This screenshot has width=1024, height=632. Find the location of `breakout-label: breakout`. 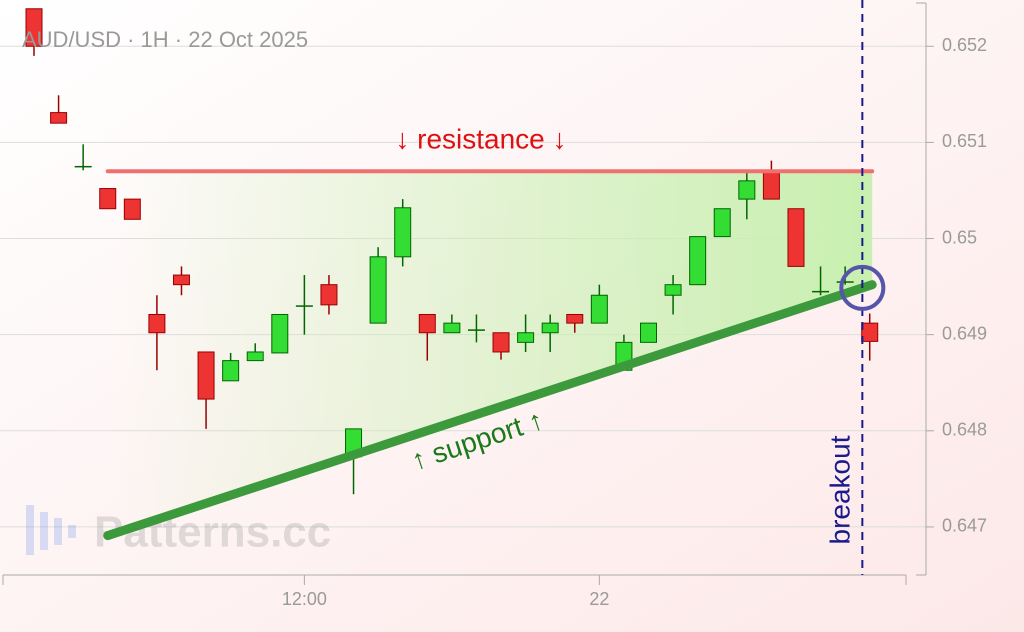

breakout-label: breakout is located at coordinates (840, 489).